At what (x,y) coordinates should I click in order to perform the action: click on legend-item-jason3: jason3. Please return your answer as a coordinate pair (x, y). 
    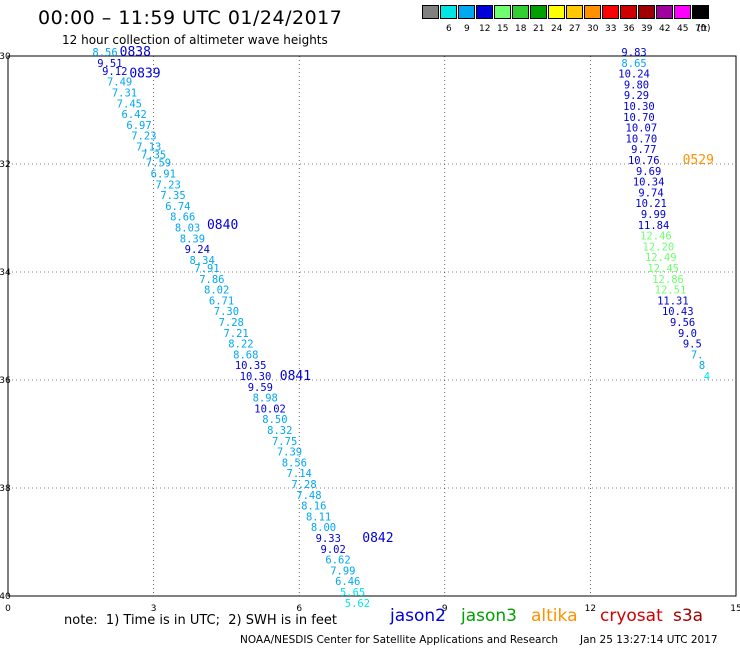
    Looking at the image, I should click on (489, 616).